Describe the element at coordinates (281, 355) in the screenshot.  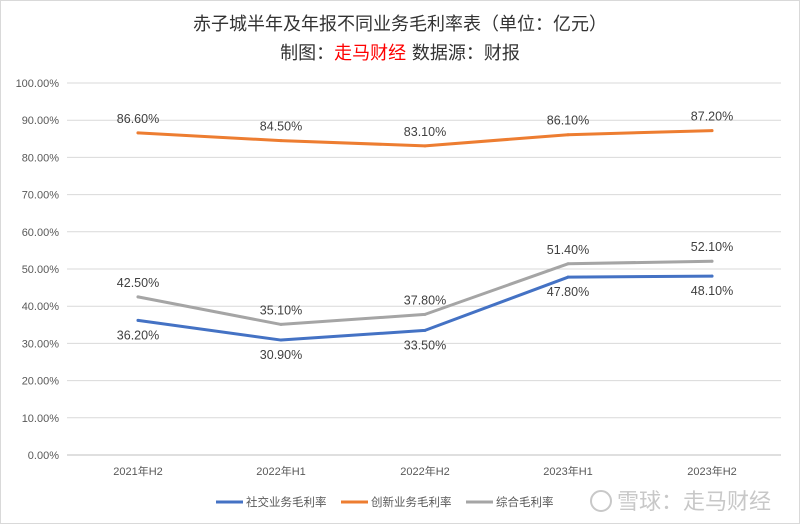
I see `data-label: 30.90%` at that location.